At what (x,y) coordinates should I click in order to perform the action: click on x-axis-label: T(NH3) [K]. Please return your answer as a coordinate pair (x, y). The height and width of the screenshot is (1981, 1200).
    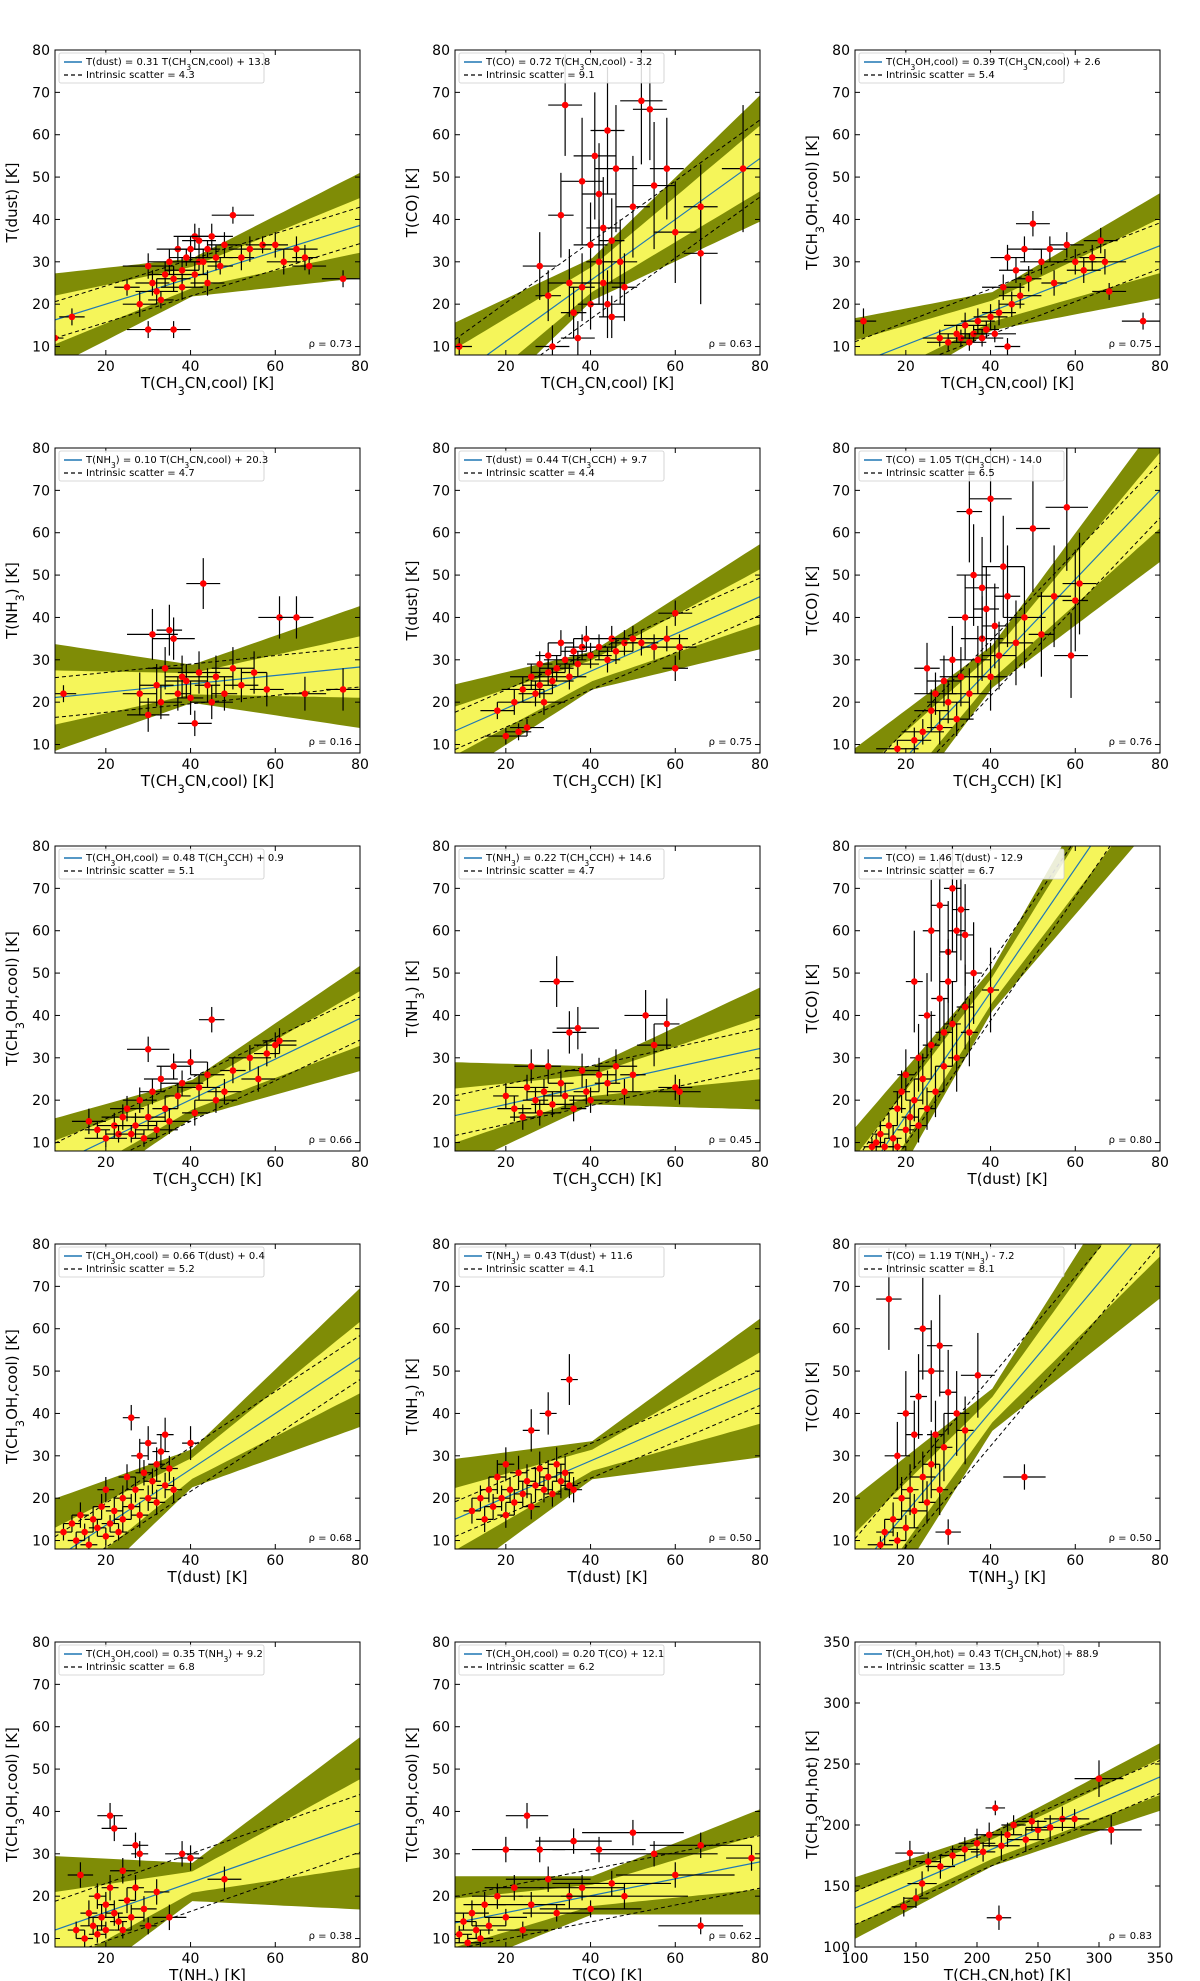
    Looking at the image, I should click on (207, 1973).